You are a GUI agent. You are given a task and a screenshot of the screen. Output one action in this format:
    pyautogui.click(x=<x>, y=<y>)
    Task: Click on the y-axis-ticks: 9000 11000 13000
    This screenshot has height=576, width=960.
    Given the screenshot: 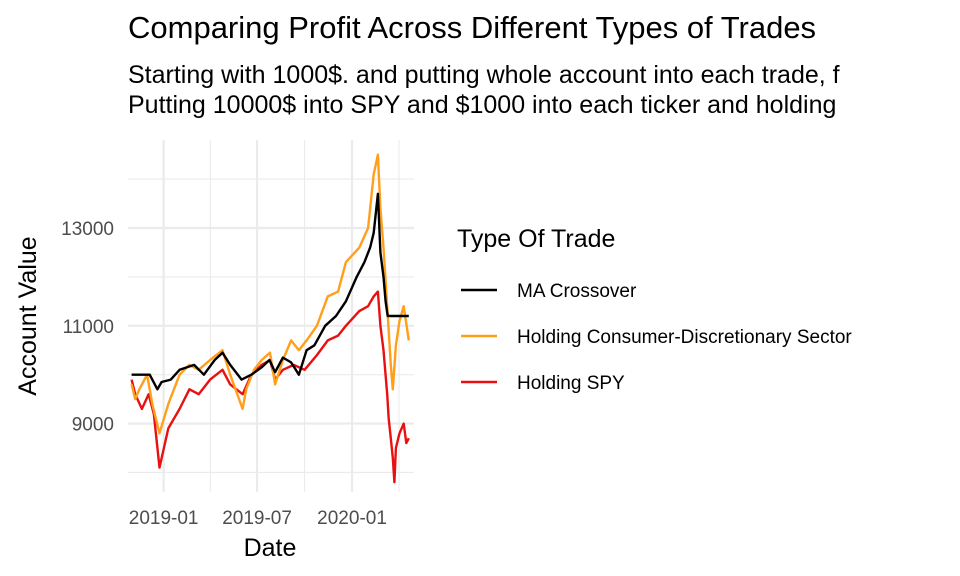 What is the action you would take?
    pyautogui.click(x=87, y=327)
    